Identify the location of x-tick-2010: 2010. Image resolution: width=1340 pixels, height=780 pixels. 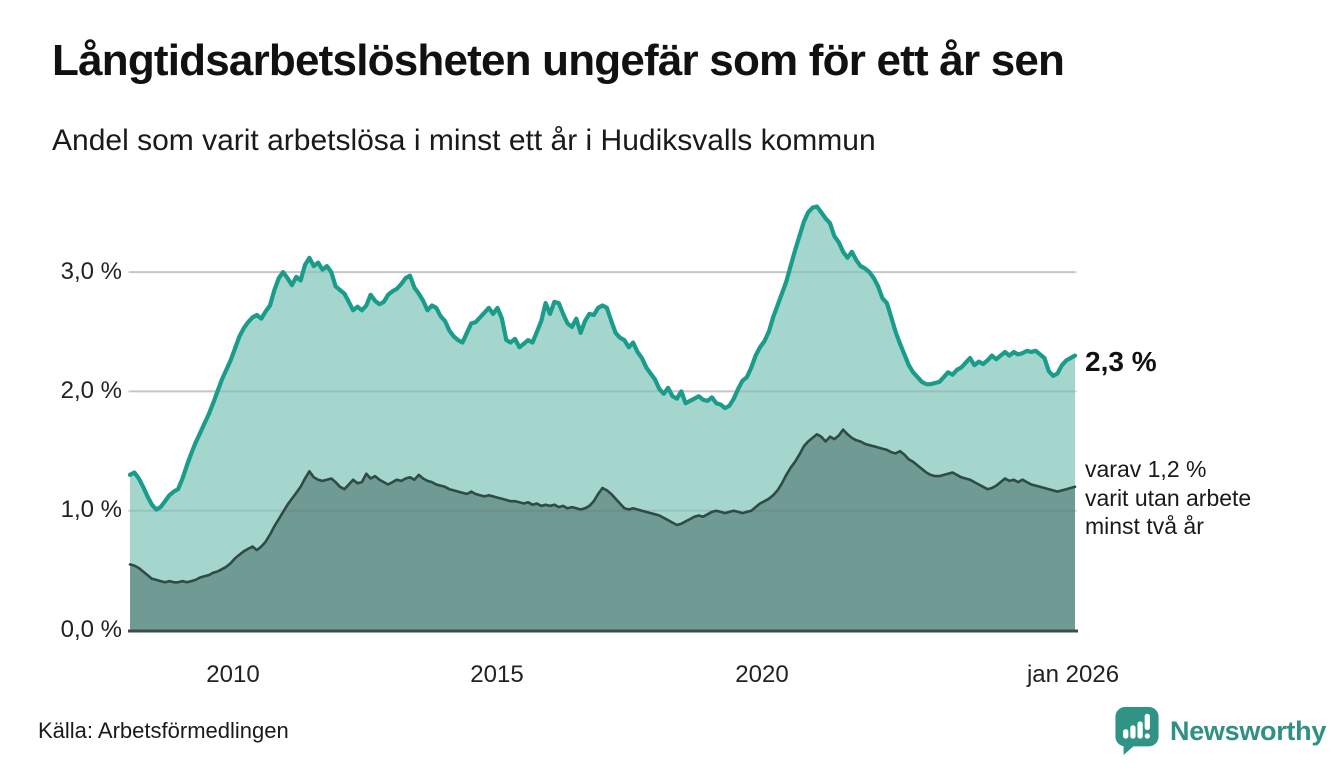
(233, 674).